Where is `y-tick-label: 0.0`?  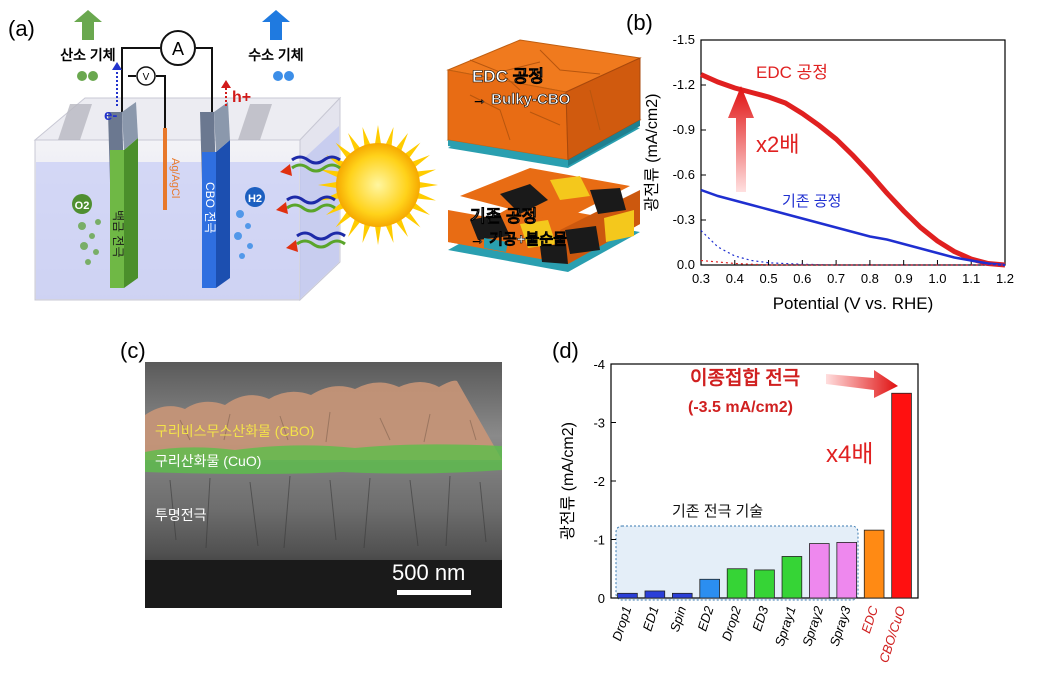 y-tick-label: 0.0 is located at coordinates (686, 264).